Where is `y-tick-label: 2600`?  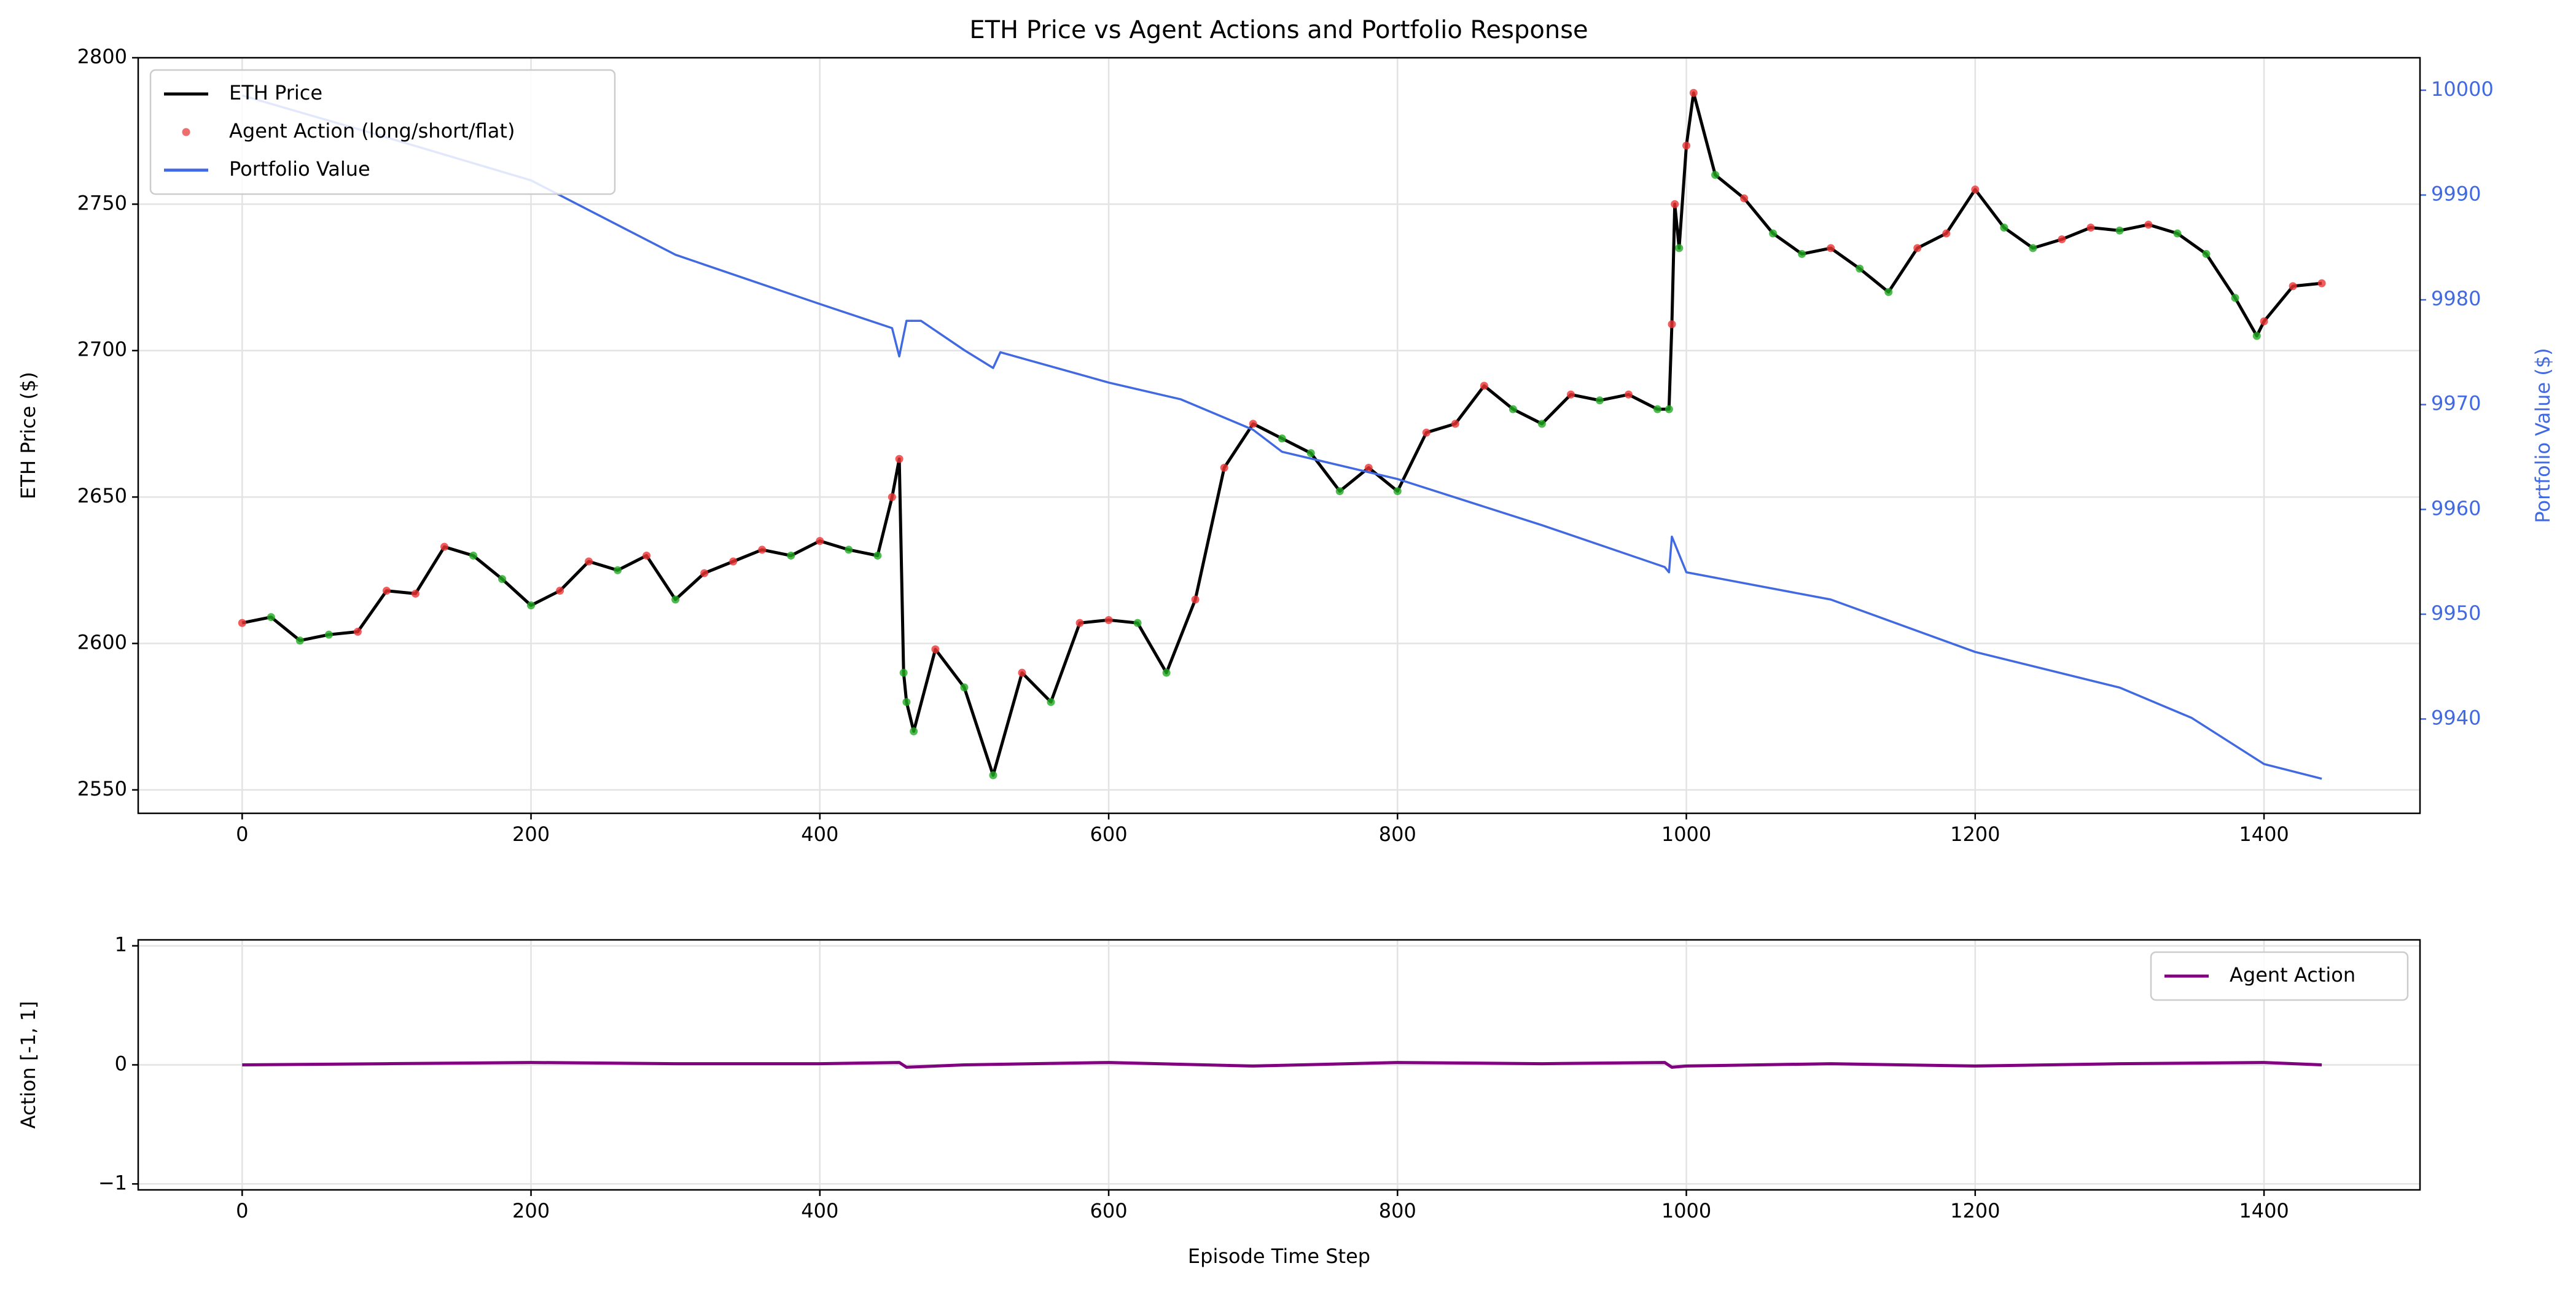
y-tick-label: 2600 is located at coordinates (102, 642).